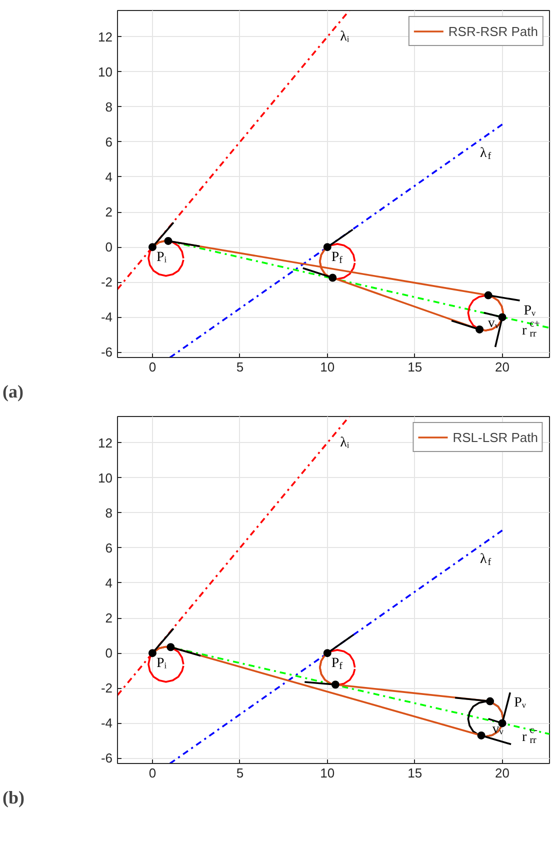  What do you see at coordinates (13, 798) in the screenshot?
I see `text: (b)` at bounding box center [13, 798].